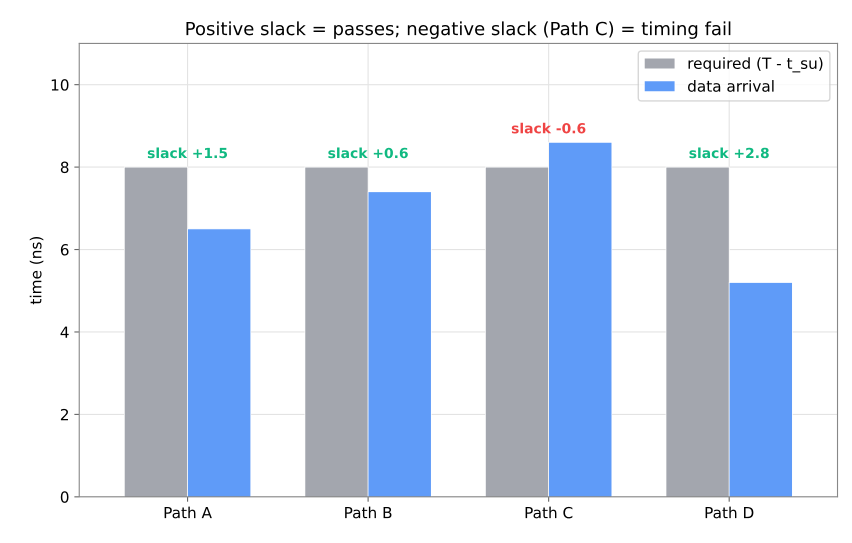 This screenshot has height=543, width=852. Describe the element at coordinates (549, 128) in the screenshot. I see `annotation: slack -0.6` at that location.